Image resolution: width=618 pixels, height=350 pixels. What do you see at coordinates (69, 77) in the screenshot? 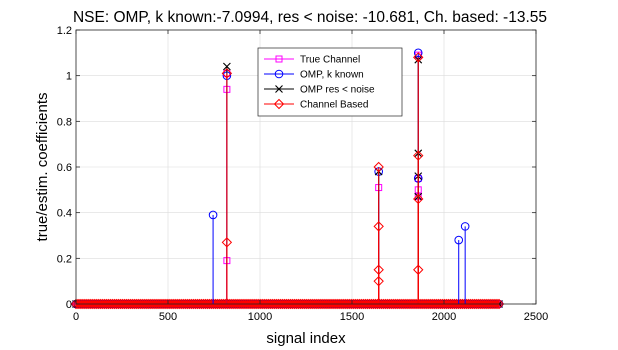
I see `y-tick-label: 1` at bounding box center [69, 77].